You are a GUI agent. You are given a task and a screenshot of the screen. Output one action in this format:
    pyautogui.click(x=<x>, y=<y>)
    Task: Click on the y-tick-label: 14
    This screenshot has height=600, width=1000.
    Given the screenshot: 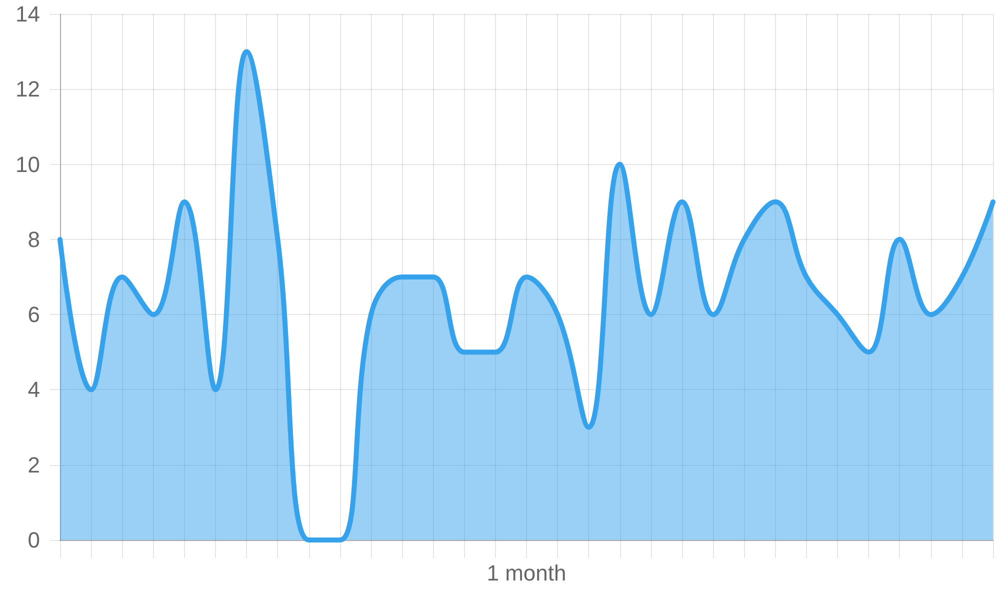 What is the action you would take?
    pyautogui.click(x=28, y=14)
    